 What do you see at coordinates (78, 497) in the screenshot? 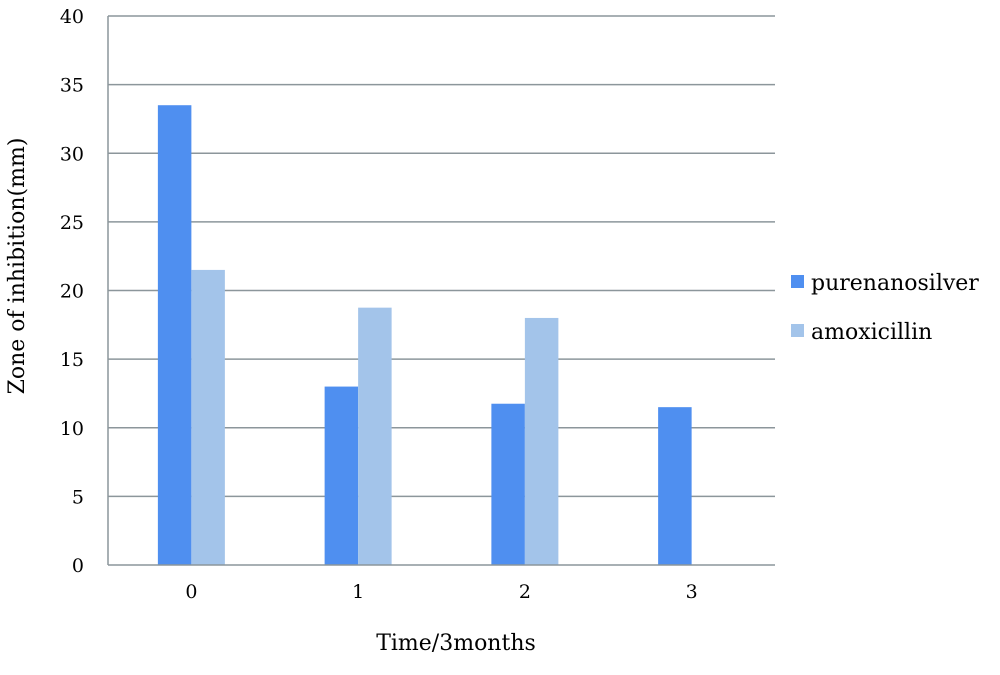
I see `y-tick-label: 5` at bounding box center [78, 497].